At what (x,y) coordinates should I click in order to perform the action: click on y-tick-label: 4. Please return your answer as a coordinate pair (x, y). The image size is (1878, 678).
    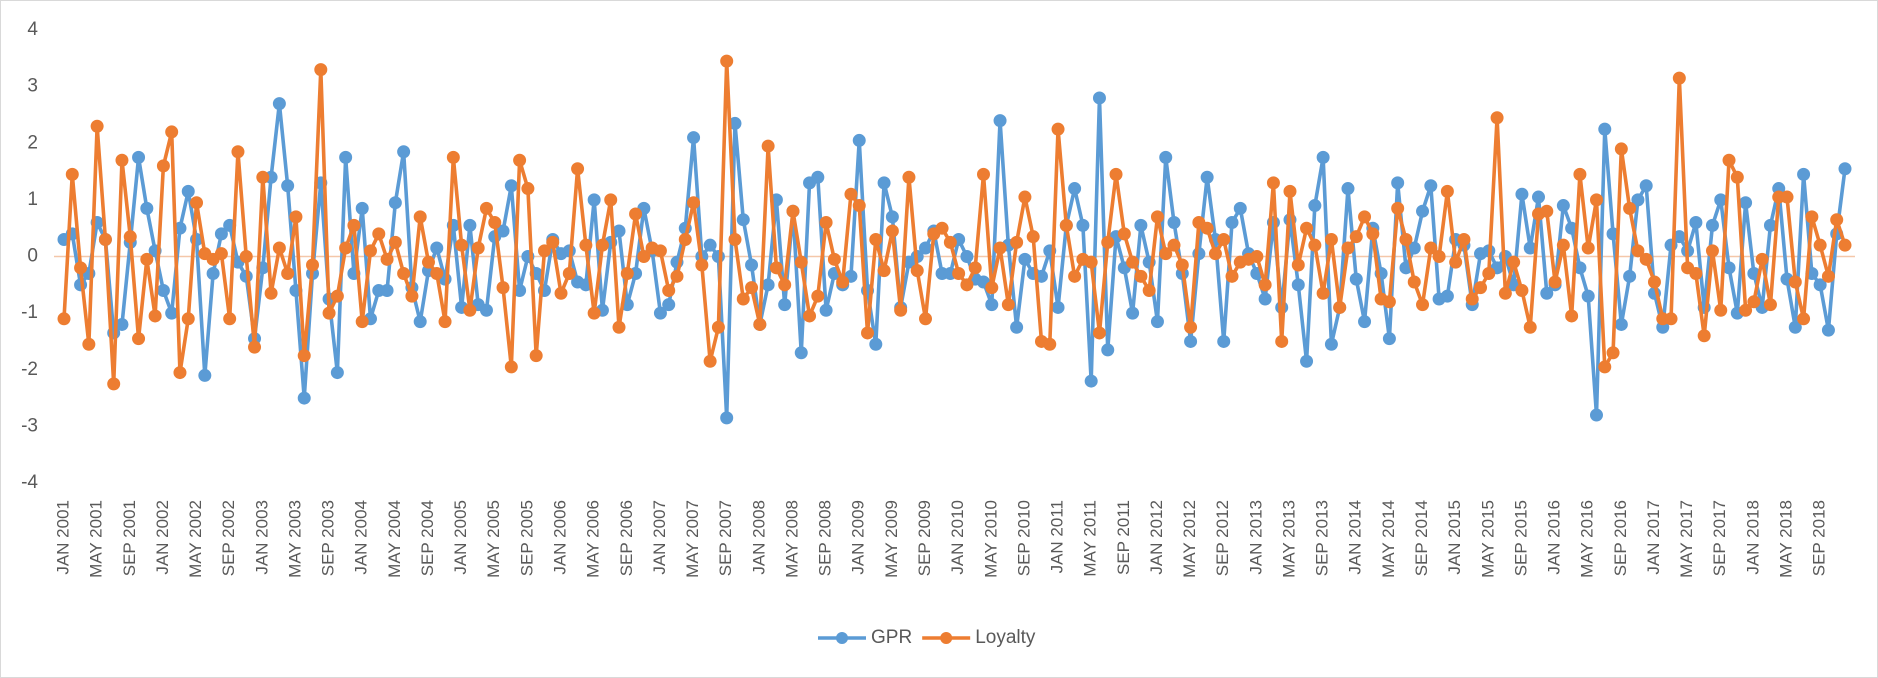
    Looking at the image, I should click on (32, 29).